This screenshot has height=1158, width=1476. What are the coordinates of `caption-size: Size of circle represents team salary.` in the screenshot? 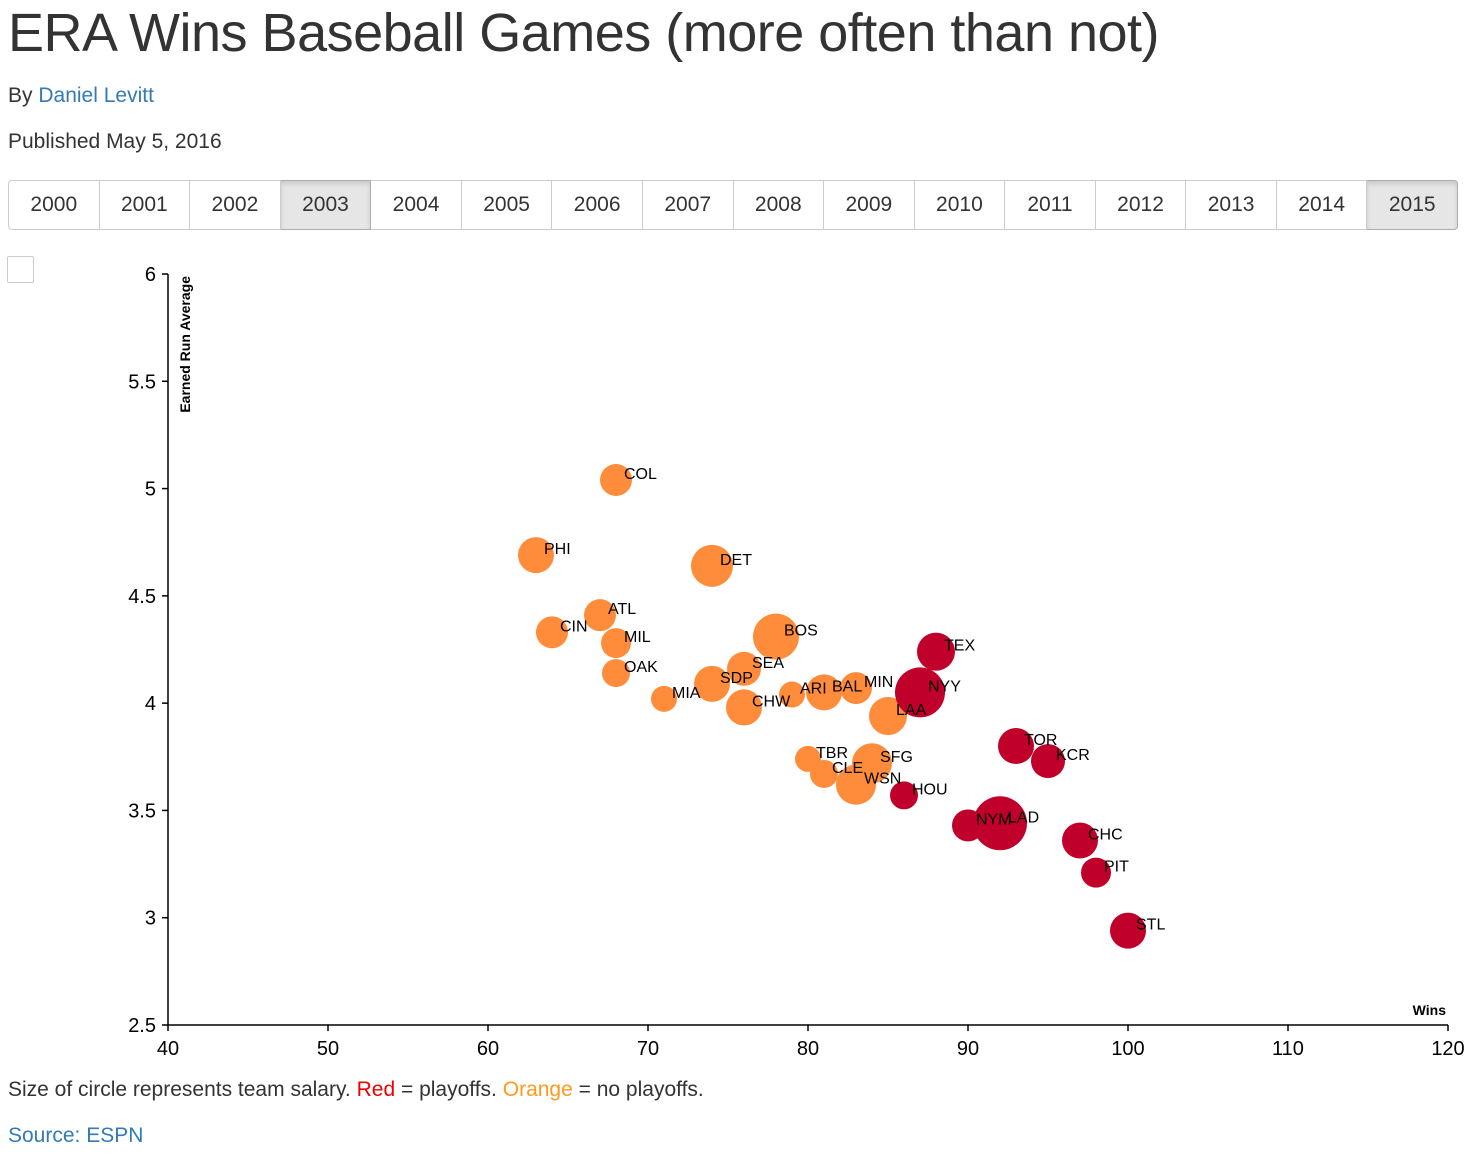 It's located at (179, 1089).